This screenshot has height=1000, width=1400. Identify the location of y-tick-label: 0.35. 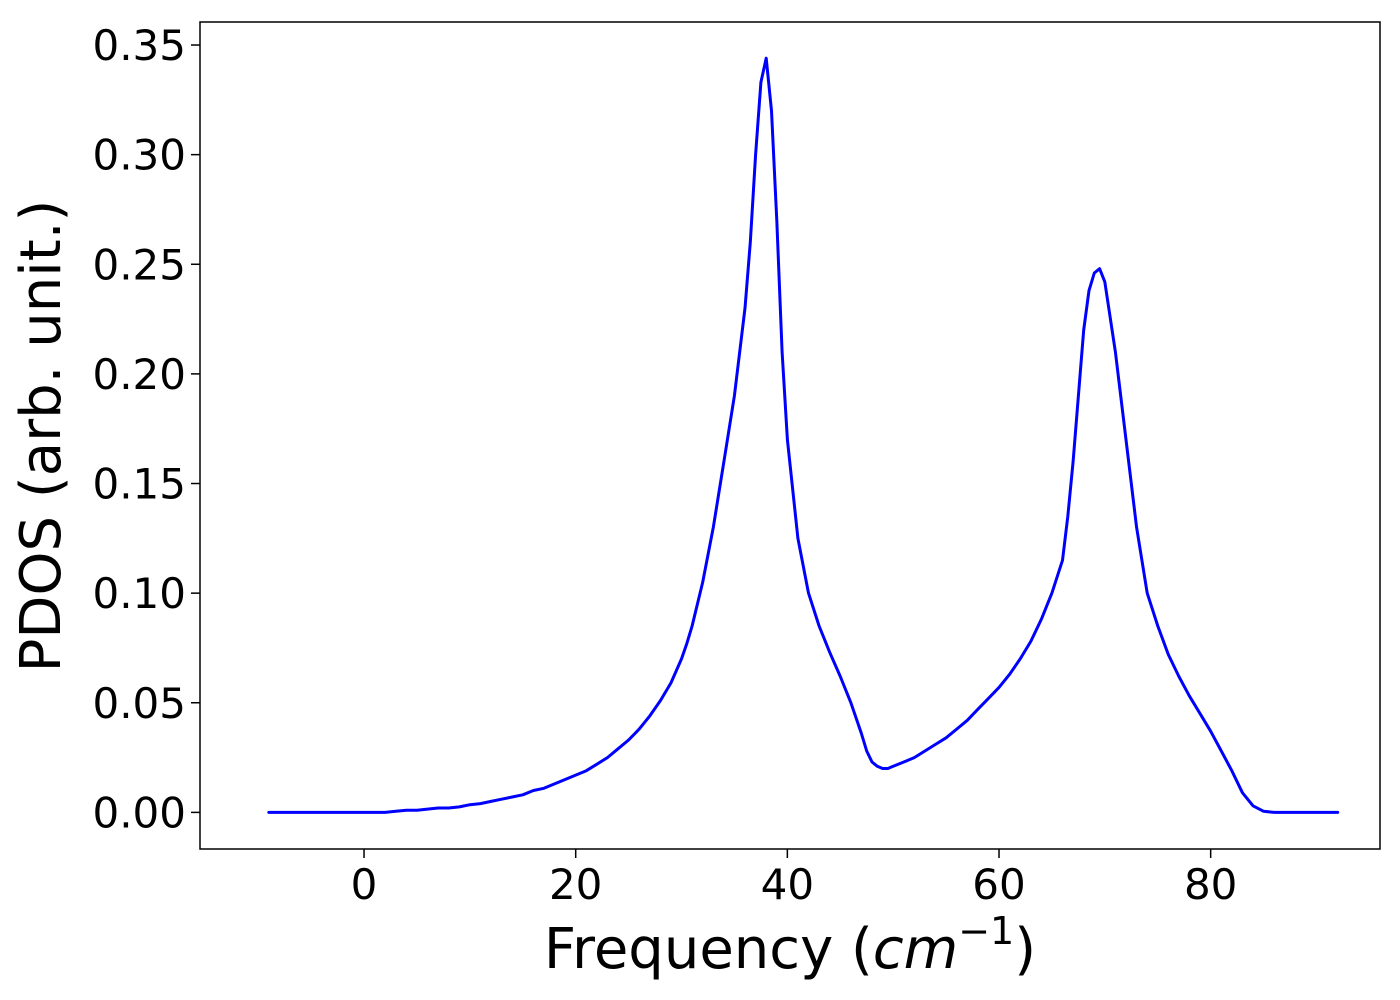
(139, 45).